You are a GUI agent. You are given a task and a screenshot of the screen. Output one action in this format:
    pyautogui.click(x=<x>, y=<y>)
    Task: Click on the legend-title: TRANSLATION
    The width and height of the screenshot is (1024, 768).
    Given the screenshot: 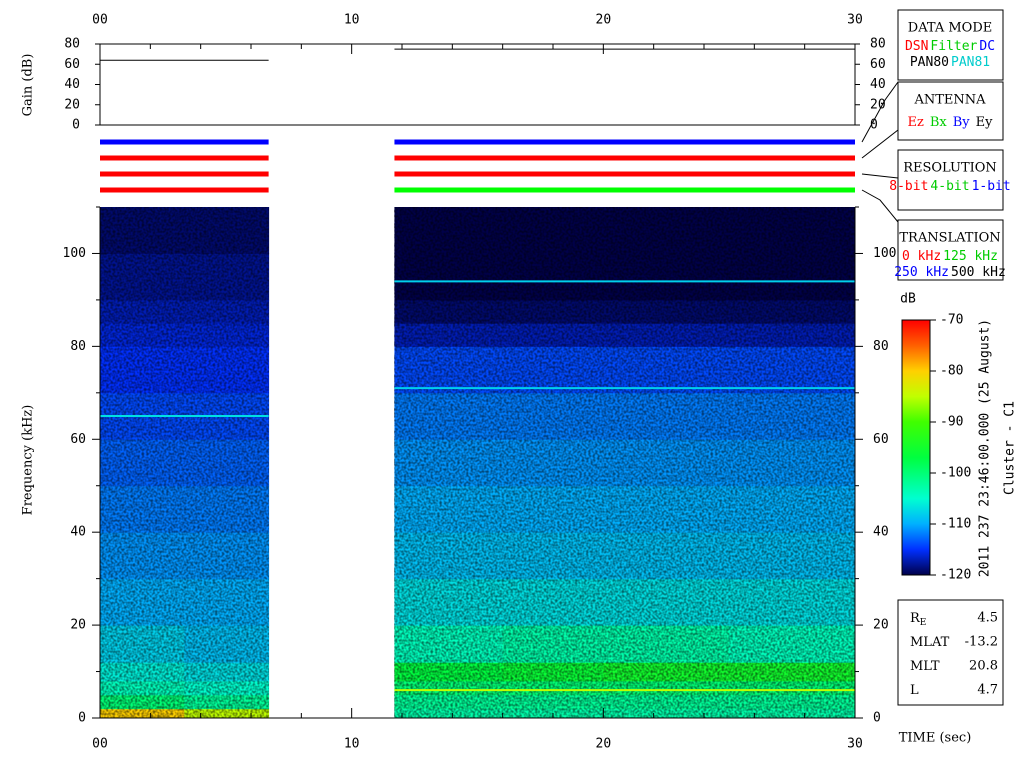 What is the action you would take?
    pyautogui.click(x=949, y=238)
    